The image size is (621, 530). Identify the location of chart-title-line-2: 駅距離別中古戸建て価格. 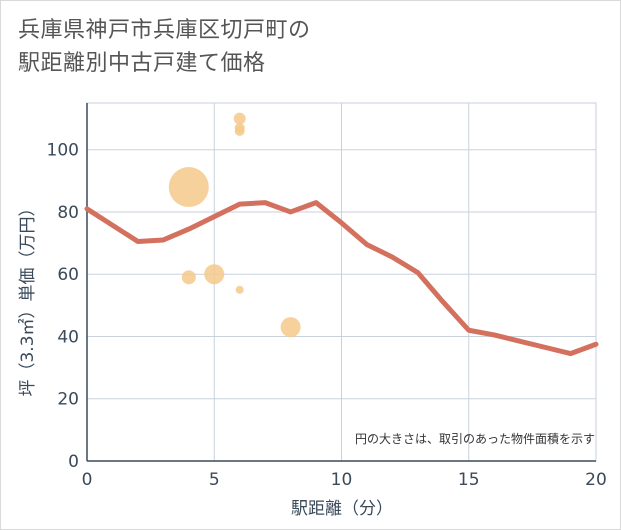
(142, 63).